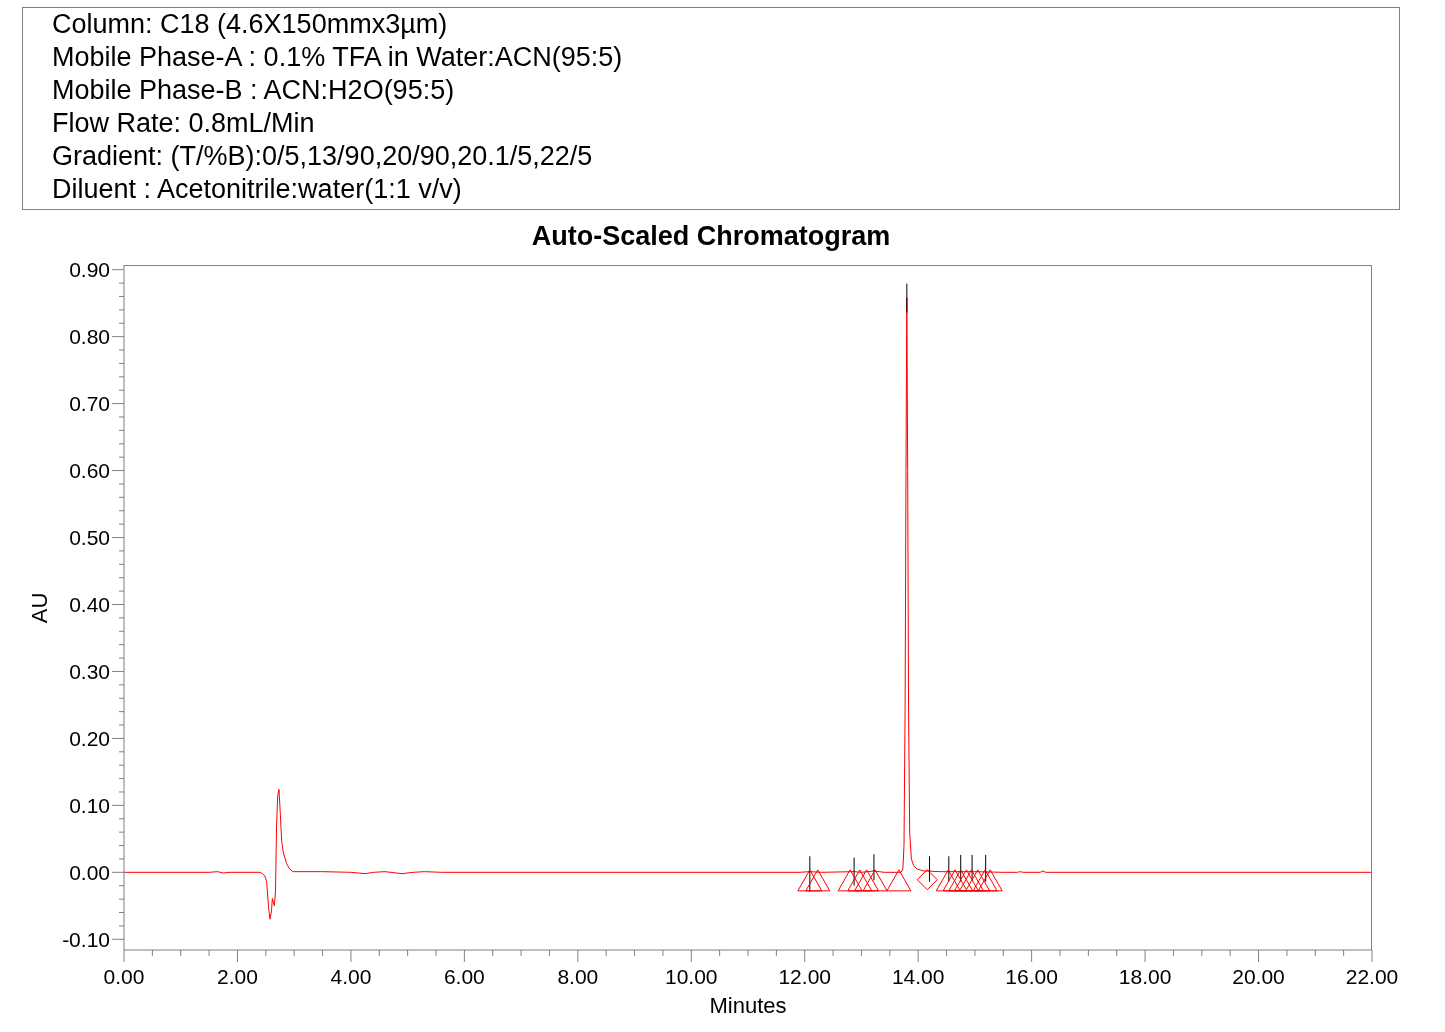 This screenshot has height=1032, width=1445. I want to click on y-tick-label: 0.30, so click(89, 671).